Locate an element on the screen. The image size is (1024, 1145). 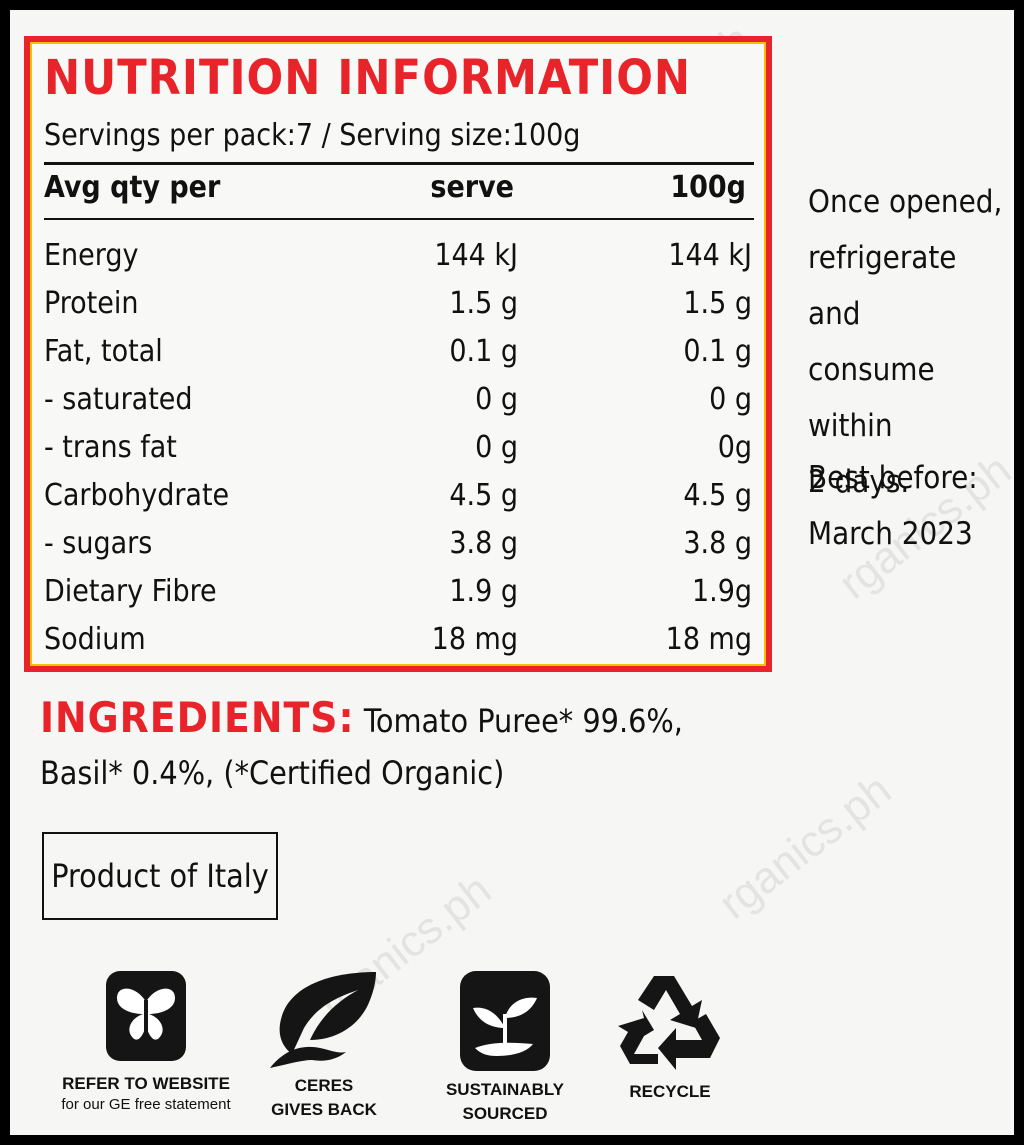
nutrient-100g-value: 0.1 g is located at coordinates (717, 351).